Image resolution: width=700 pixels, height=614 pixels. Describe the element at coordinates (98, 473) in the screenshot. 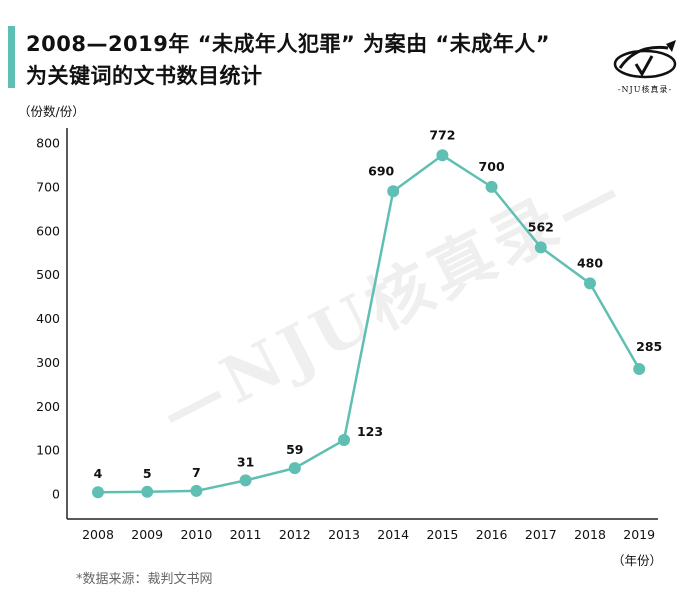

I see `data-label: 4` at that location.